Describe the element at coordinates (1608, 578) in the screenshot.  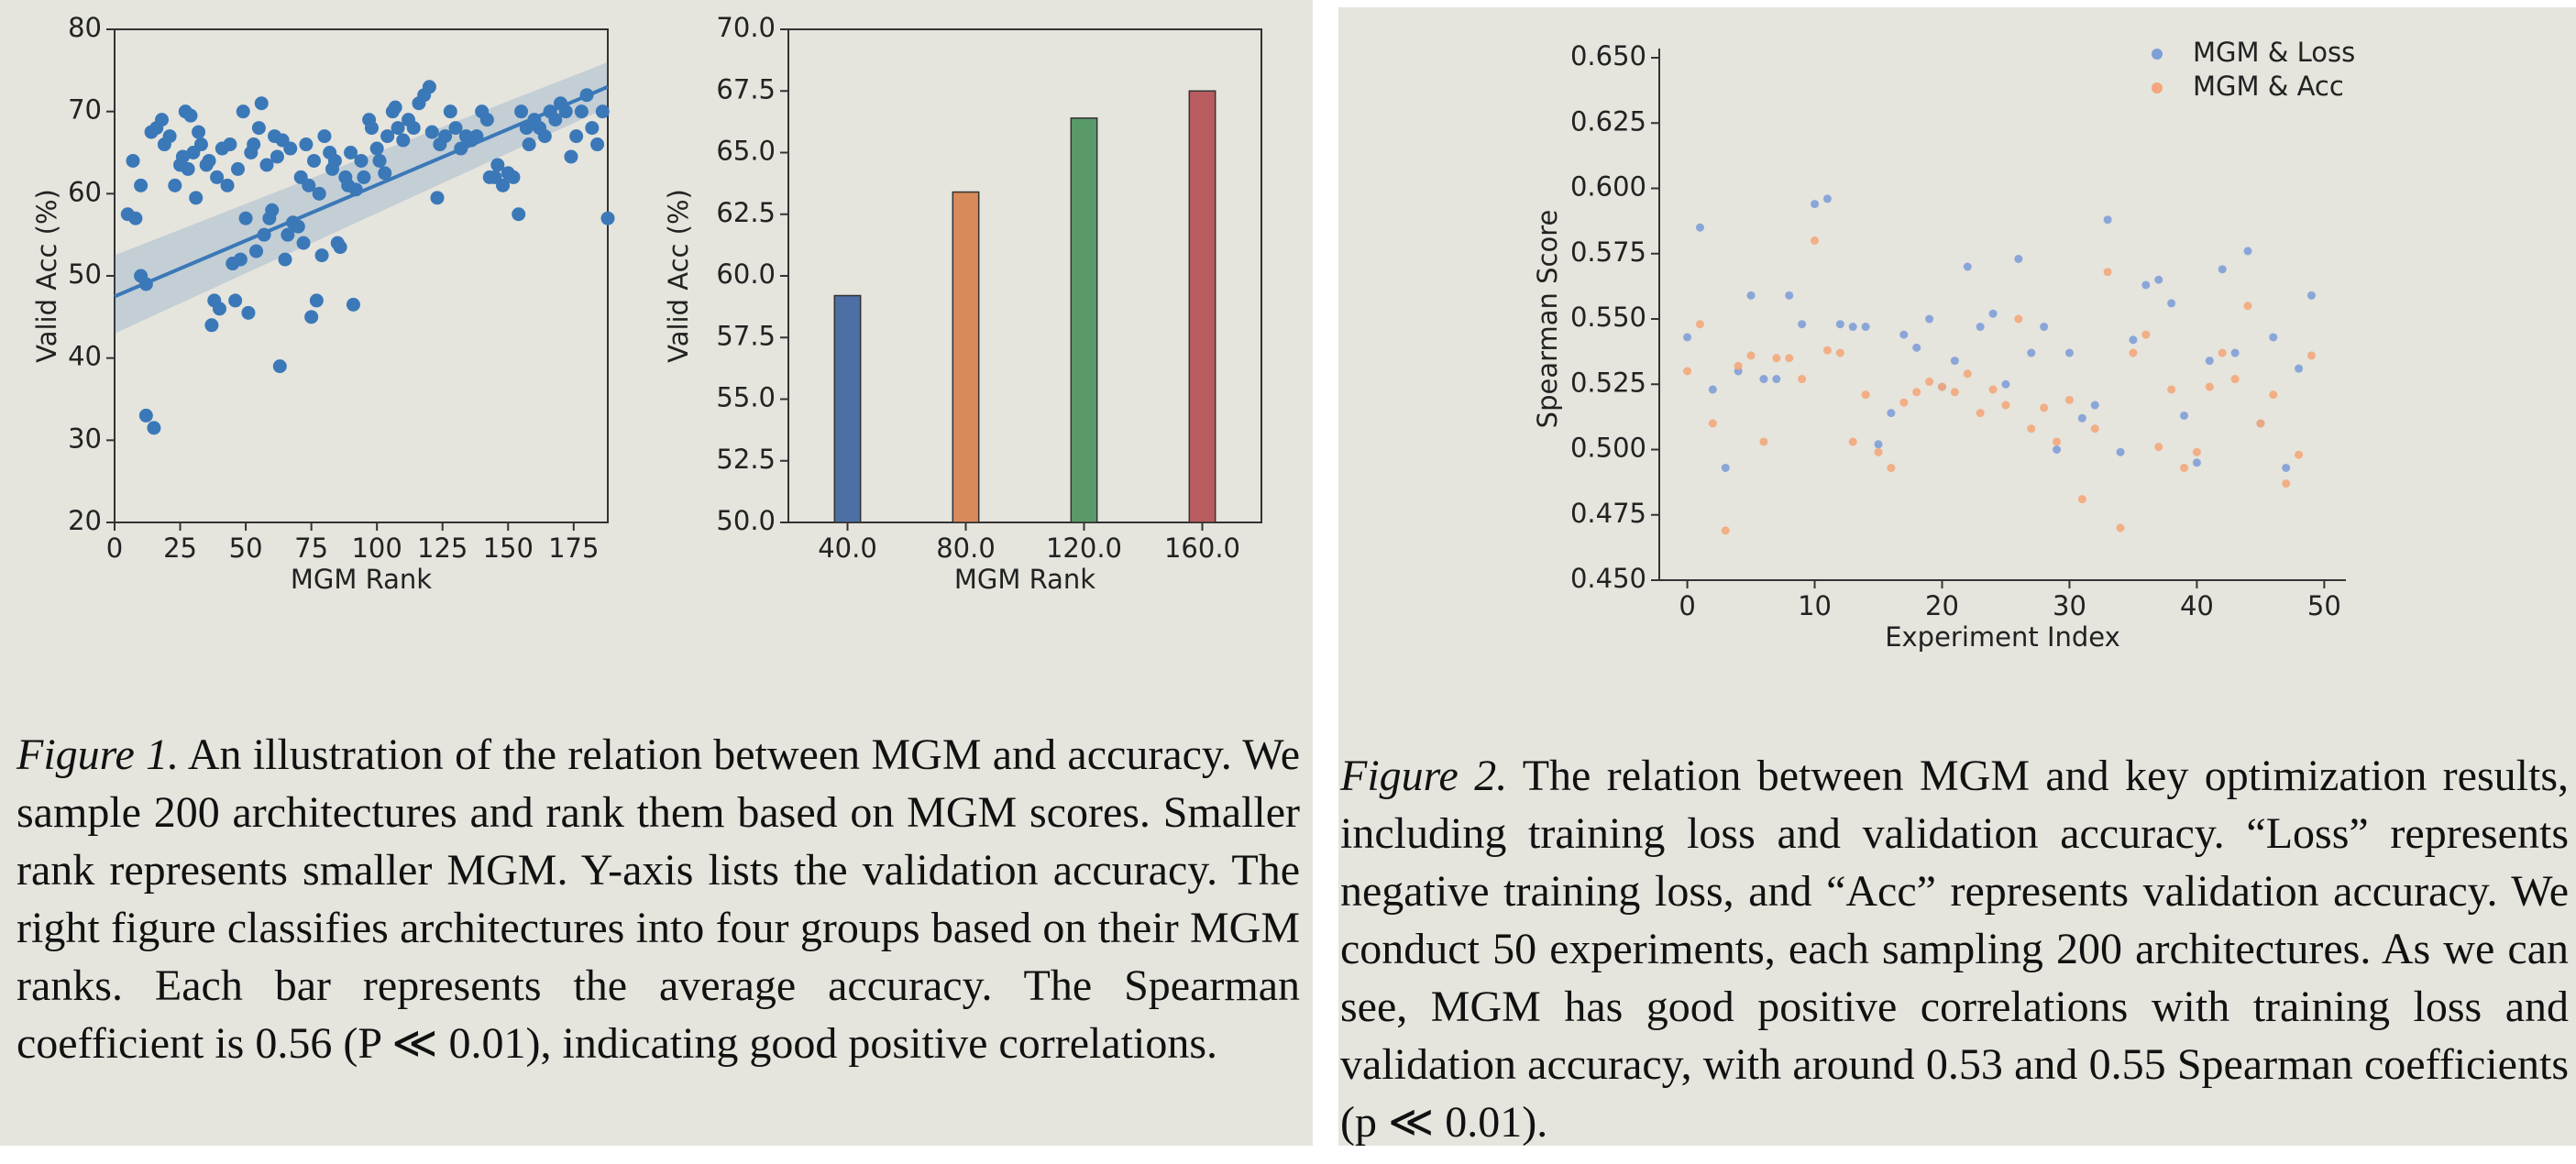
I see `y-tick-label: 0.450` at that location.